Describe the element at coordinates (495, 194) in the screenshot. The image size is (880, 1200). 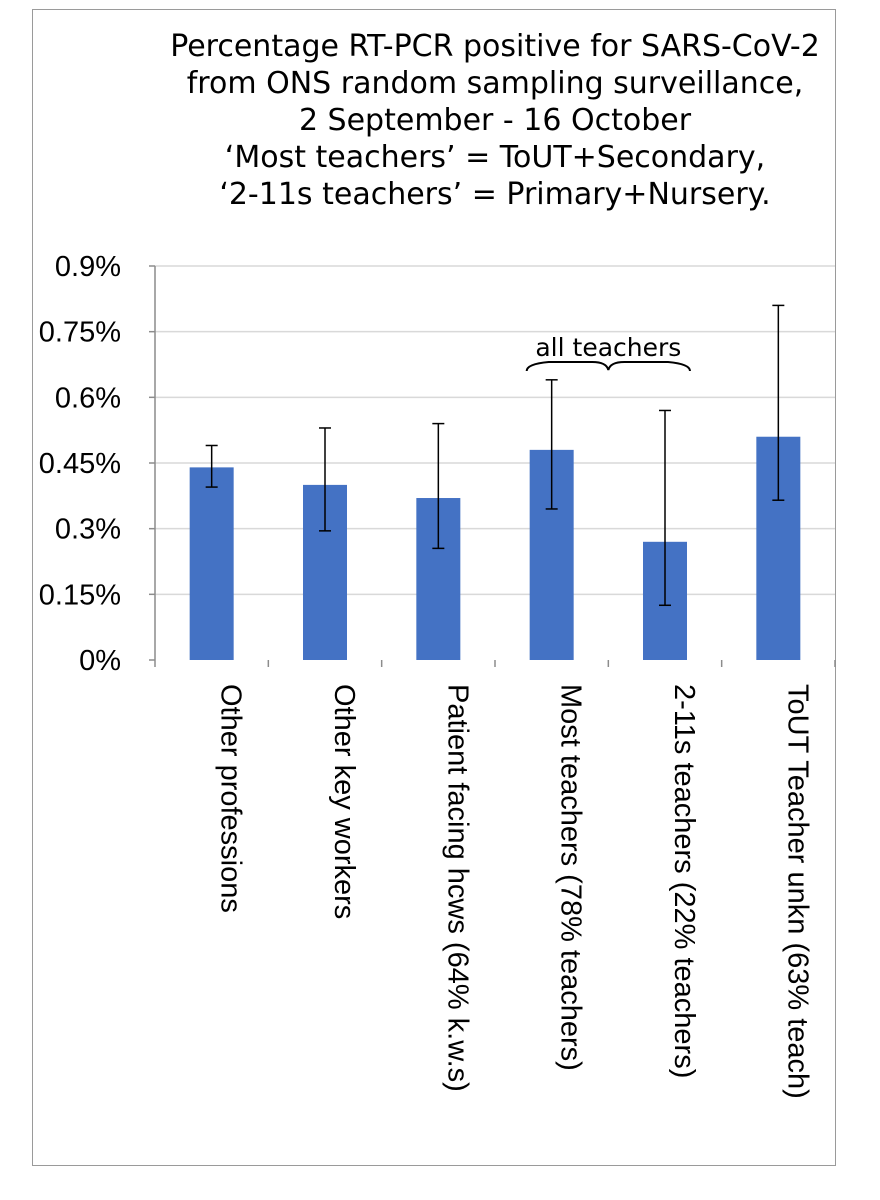
I see `chart-title-line: ‘2-11s teachers’ = Primary+Nursery.` at that location.